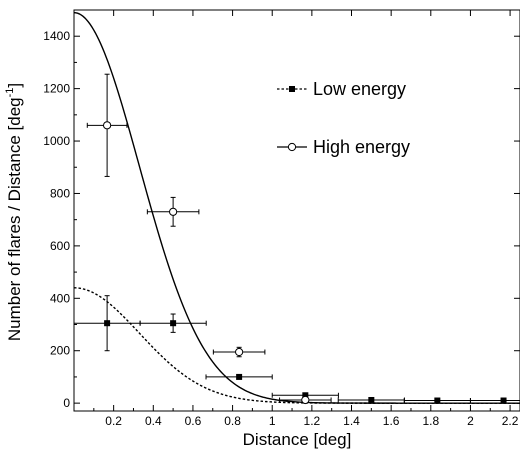  I want to click on x-axis-title: Distance [deg], so click(297, 439).